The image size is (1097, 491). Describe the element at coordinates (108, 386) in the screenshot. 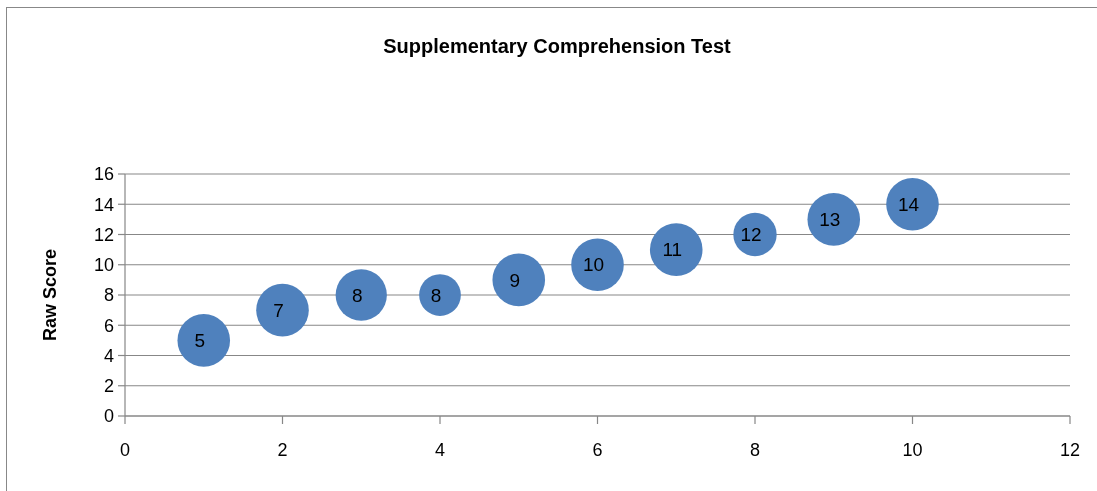

I see `y-tick-label: 2` at that location.